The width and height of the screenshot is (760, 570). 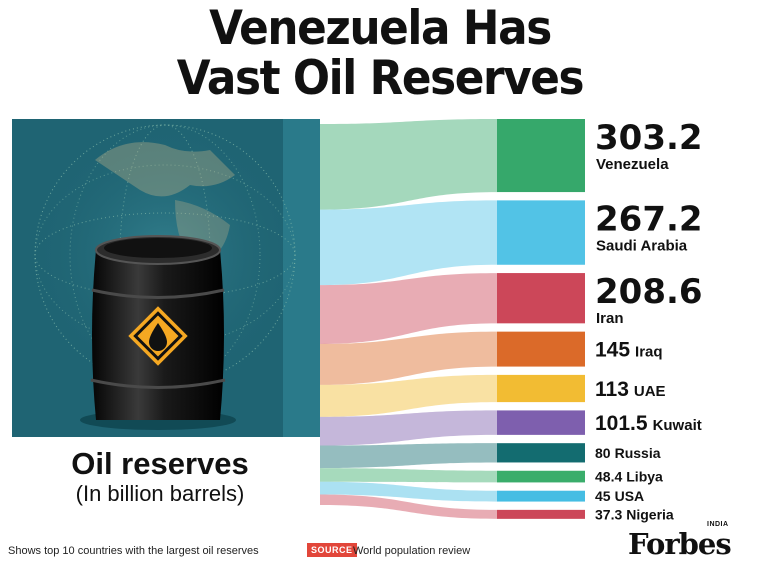 What do you see at coordinates (160, 493) in the screenshot?
I see `panel-sublabel: (In billion barrels)` at bounding box center [160, 493].